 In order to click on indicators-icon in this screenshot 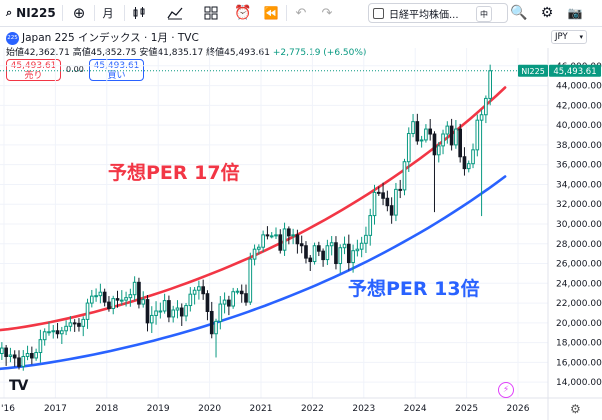, I will do `click(175, 13)`.